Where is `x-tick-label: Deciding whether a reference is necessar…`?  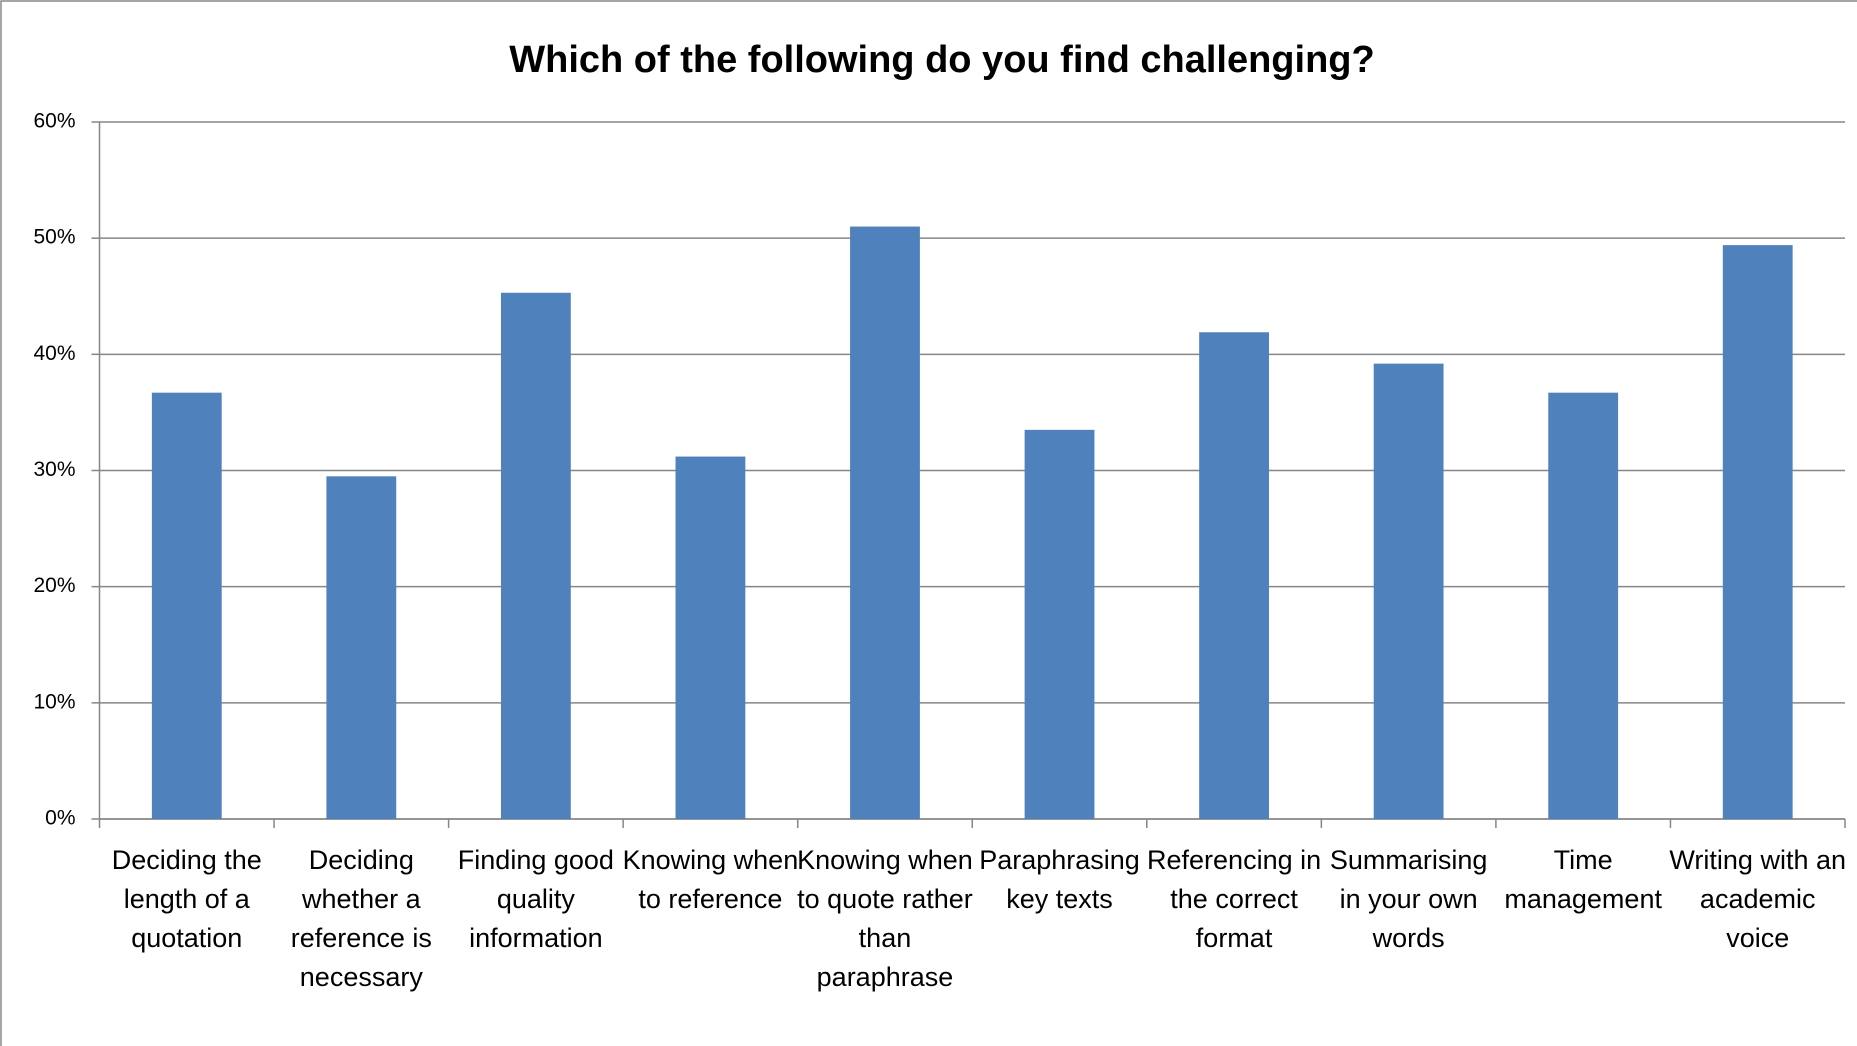
x-tick-label: Deciding whether a reference is necessar… is located at coordinates (361, 918).